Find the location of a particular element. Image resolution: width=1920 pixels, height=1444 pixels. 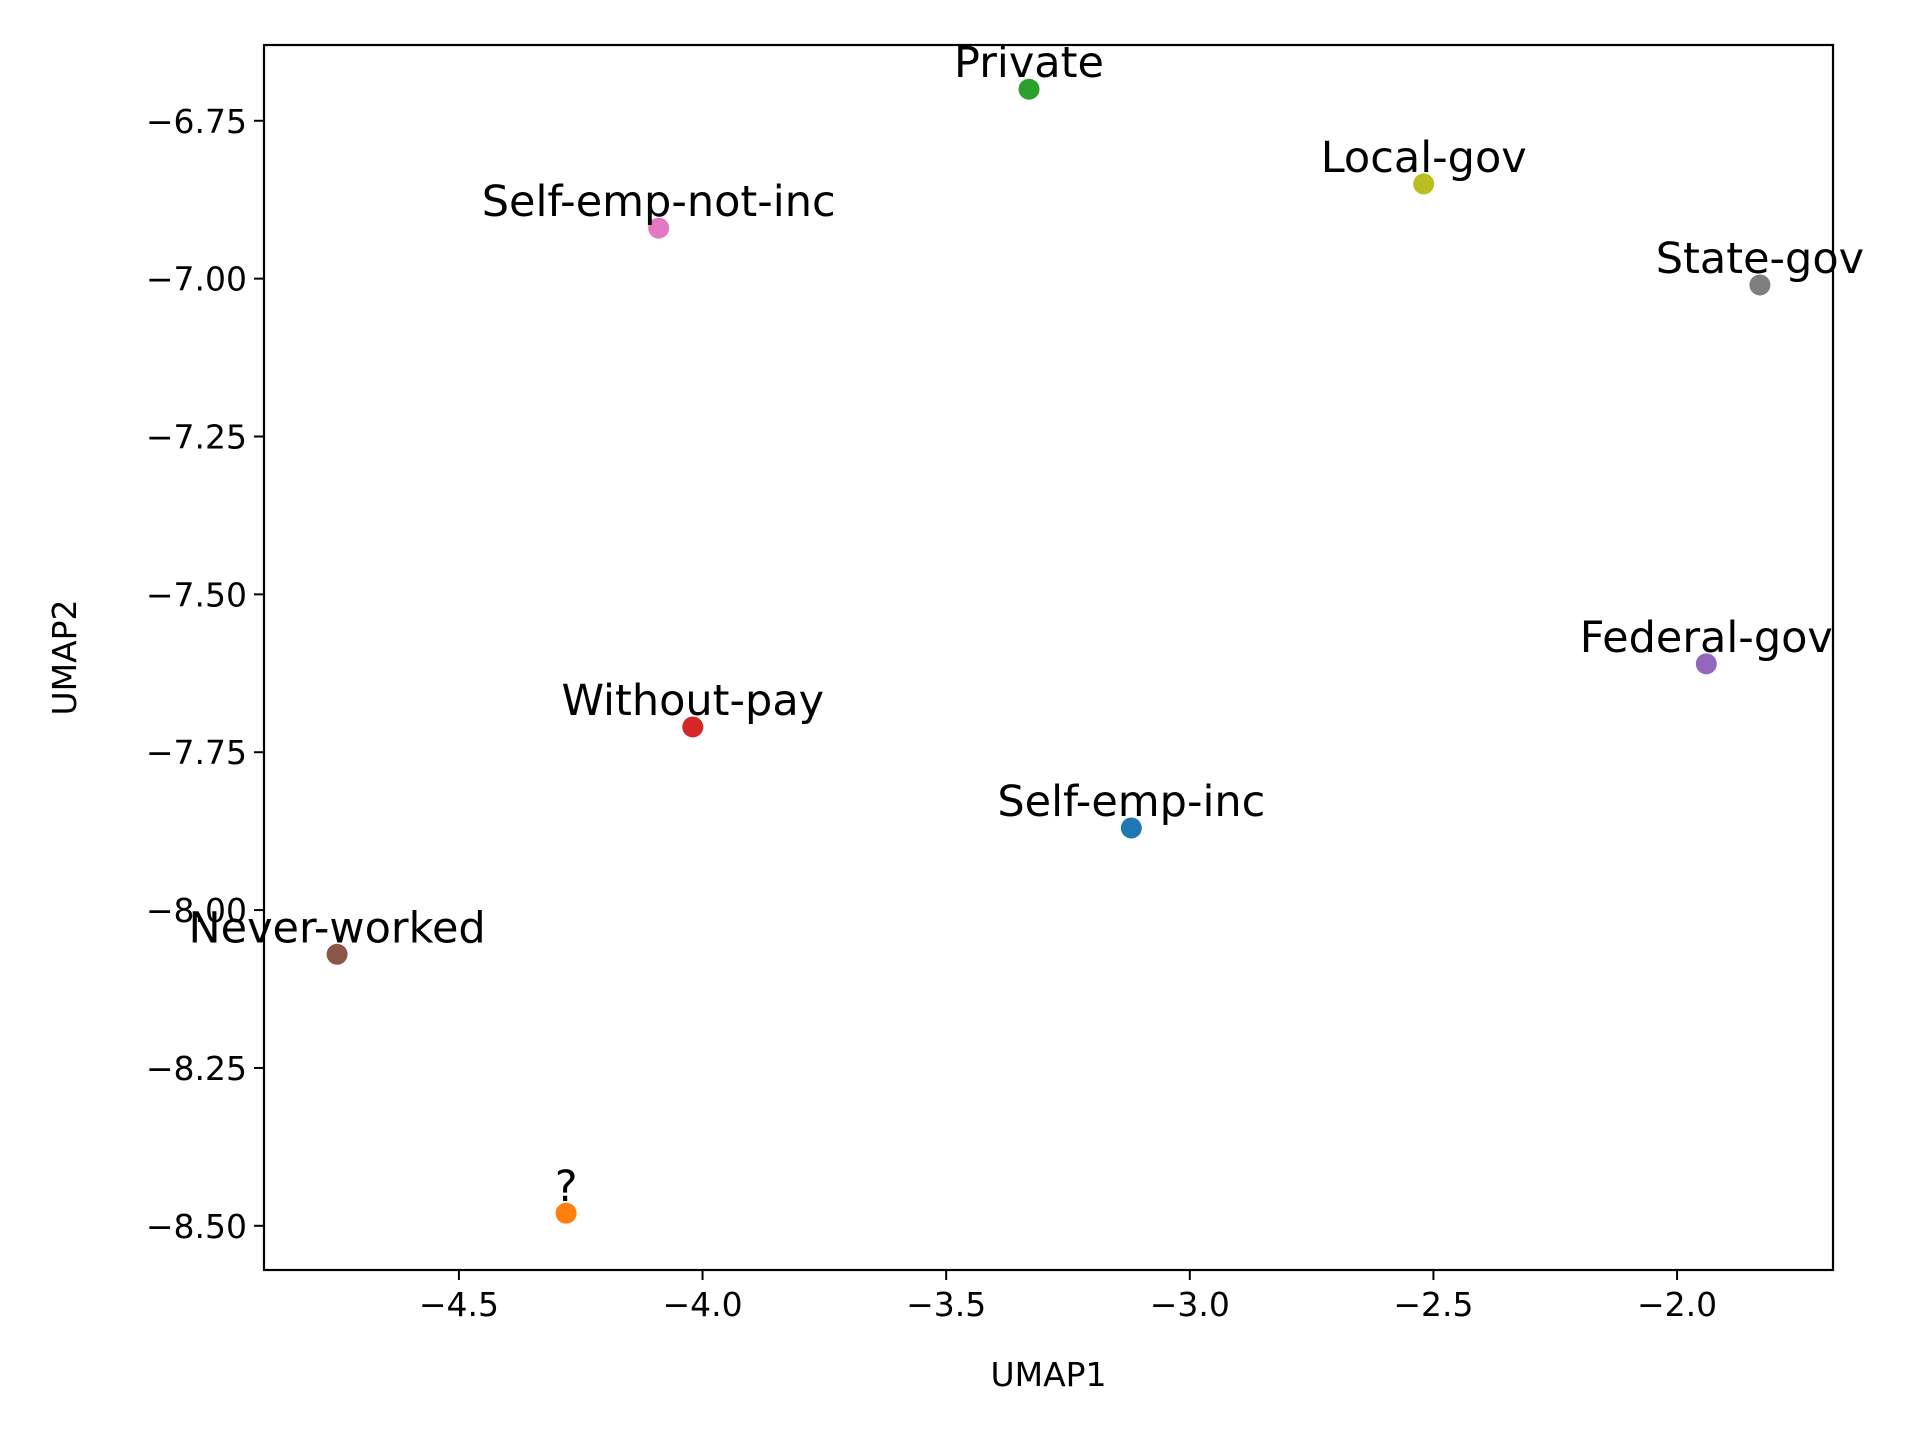

x-tick-label: −2.0 is located at coordinates (1677, 1304).